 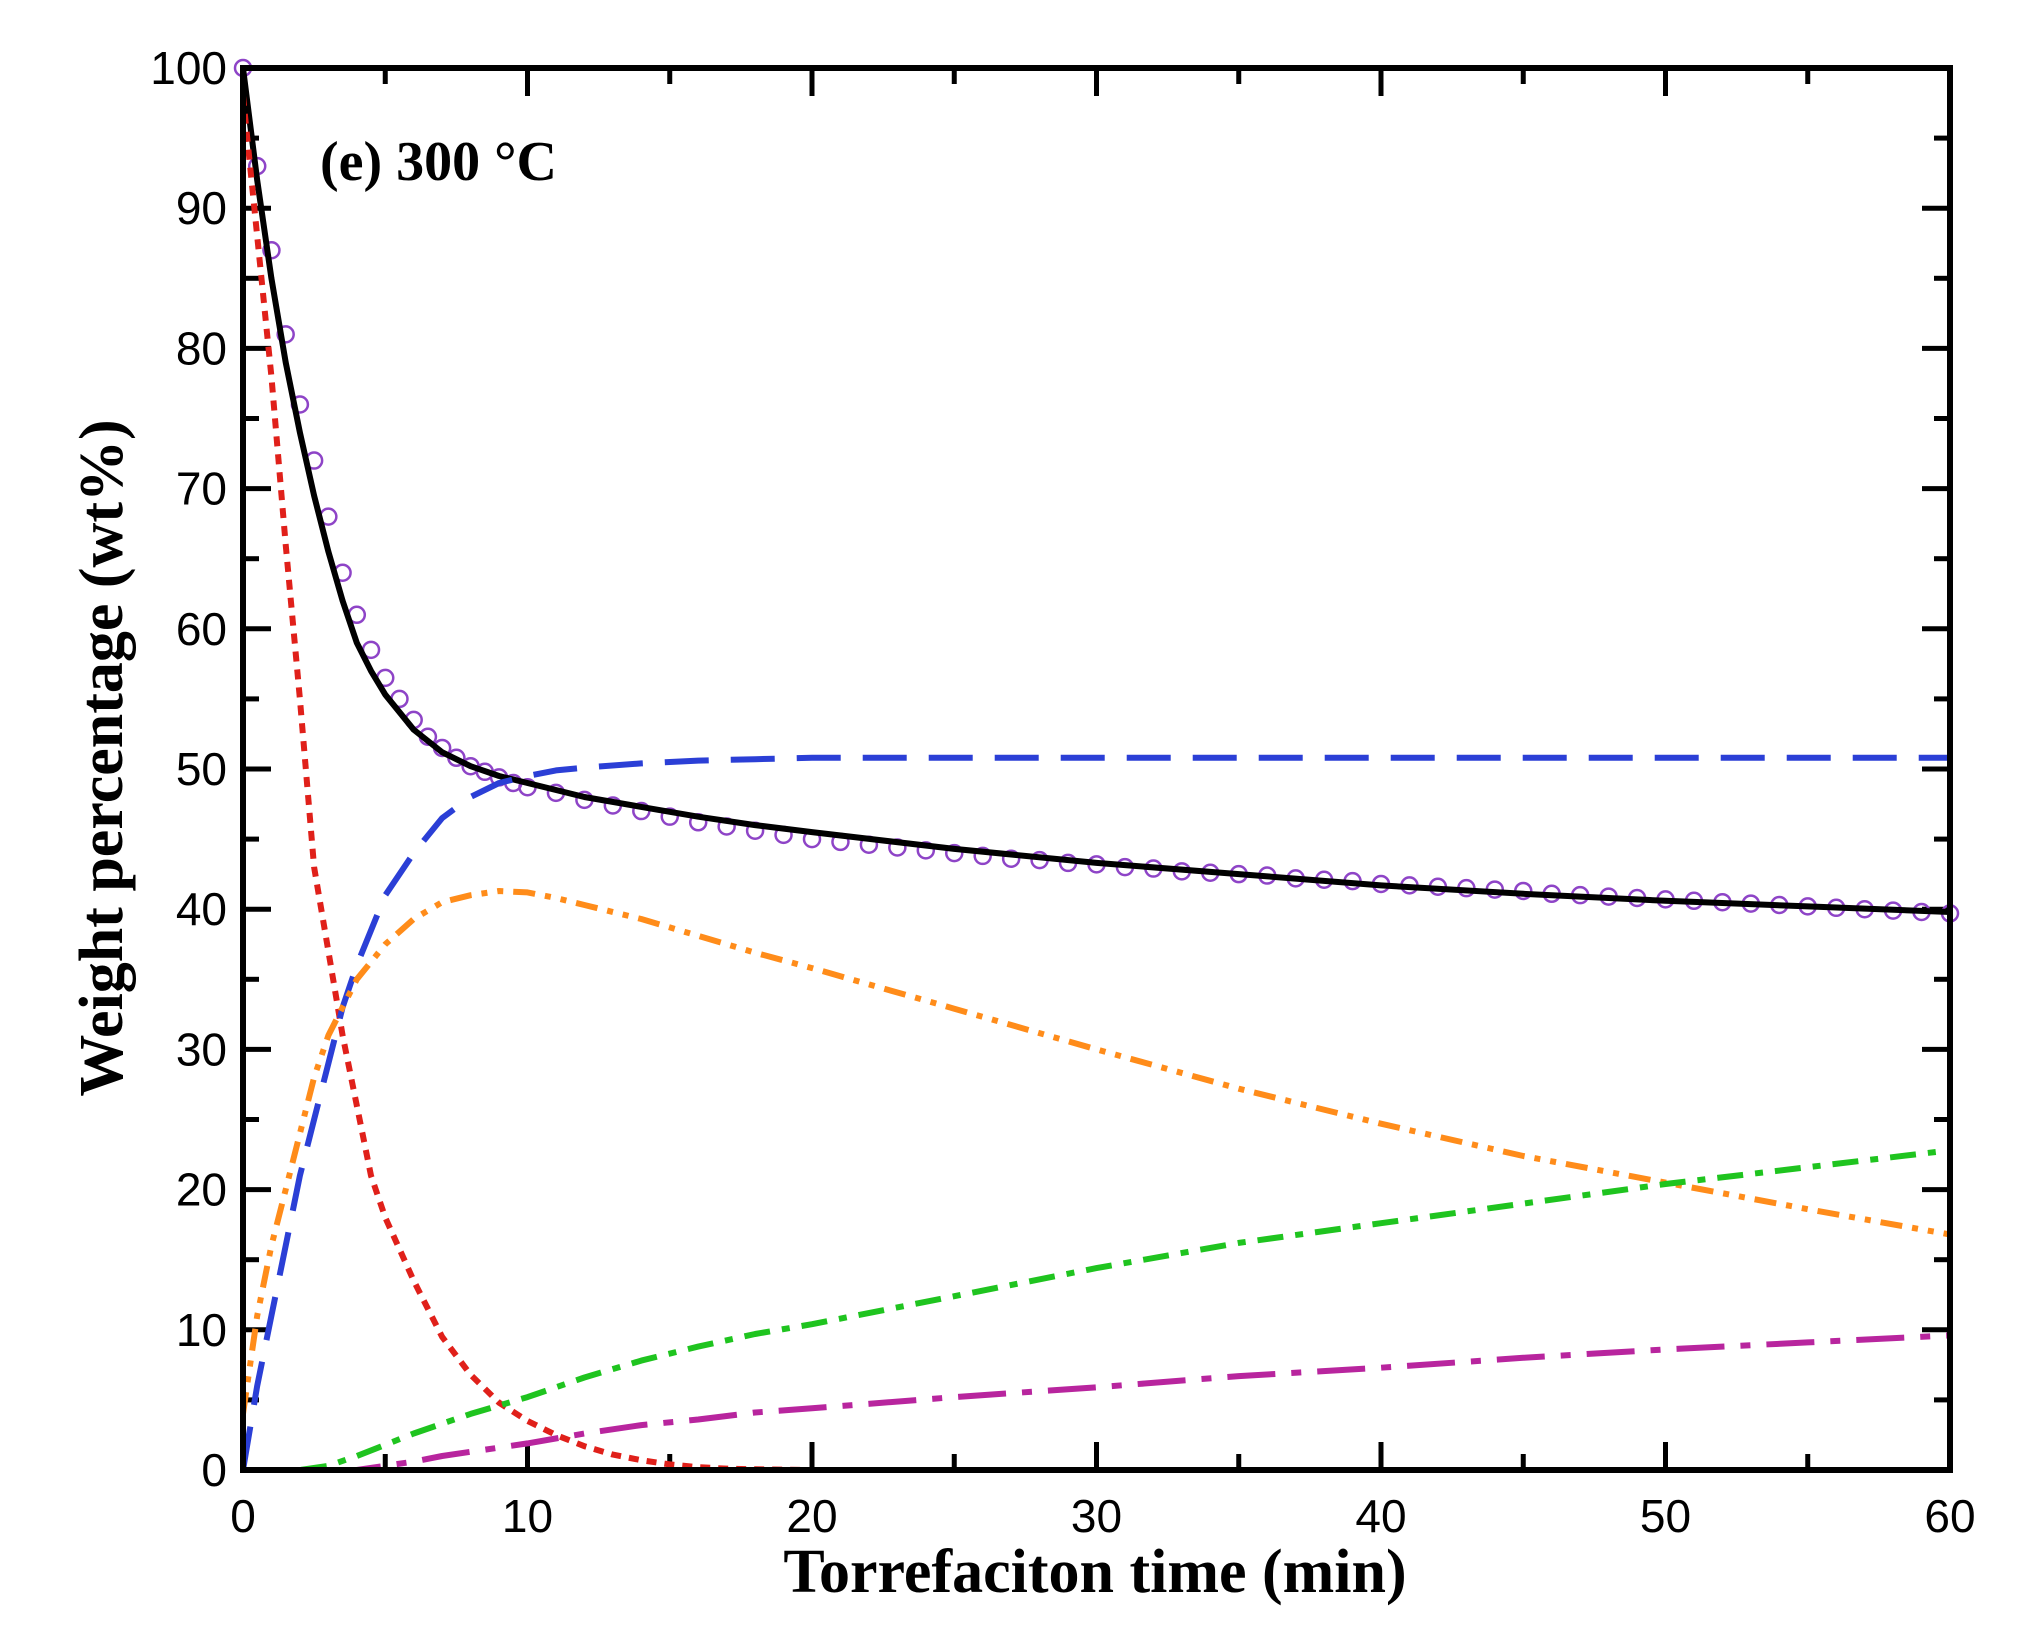 I want to click on y-tick-label: 50, so click(x=201, y=769).